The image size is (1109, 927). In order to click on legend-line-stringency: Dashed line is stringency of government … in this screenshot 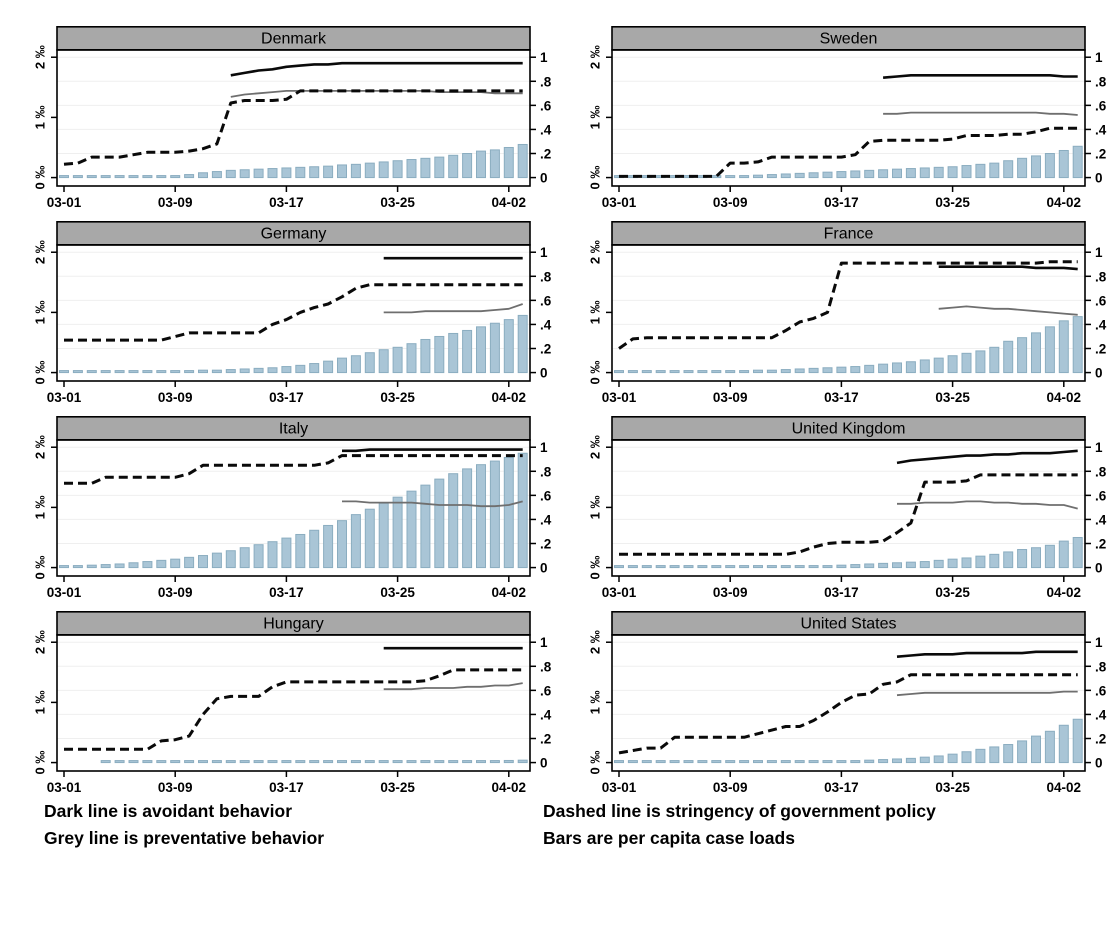, I will do `click(739, 811)`.